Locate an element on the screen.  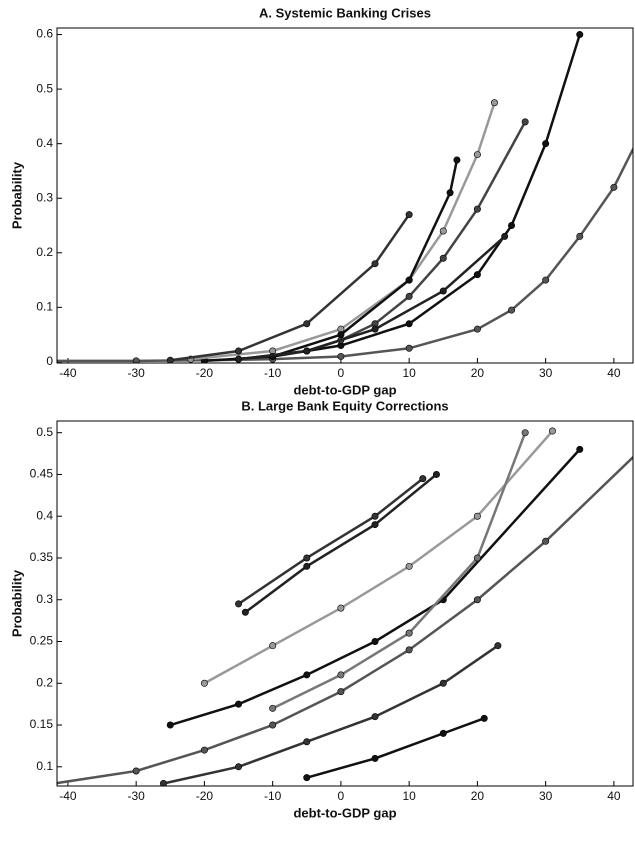
y-tick-label: 0.35 is located at coordinates (42, 557).